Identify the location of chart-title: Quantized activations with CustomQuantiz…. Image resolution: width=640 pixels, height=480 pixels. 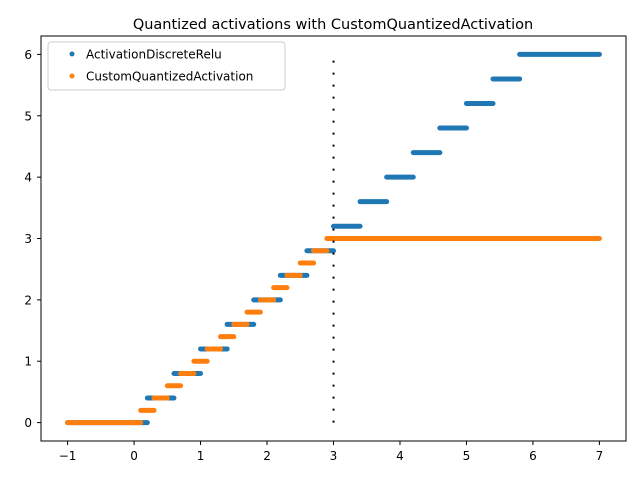
(333, 25).